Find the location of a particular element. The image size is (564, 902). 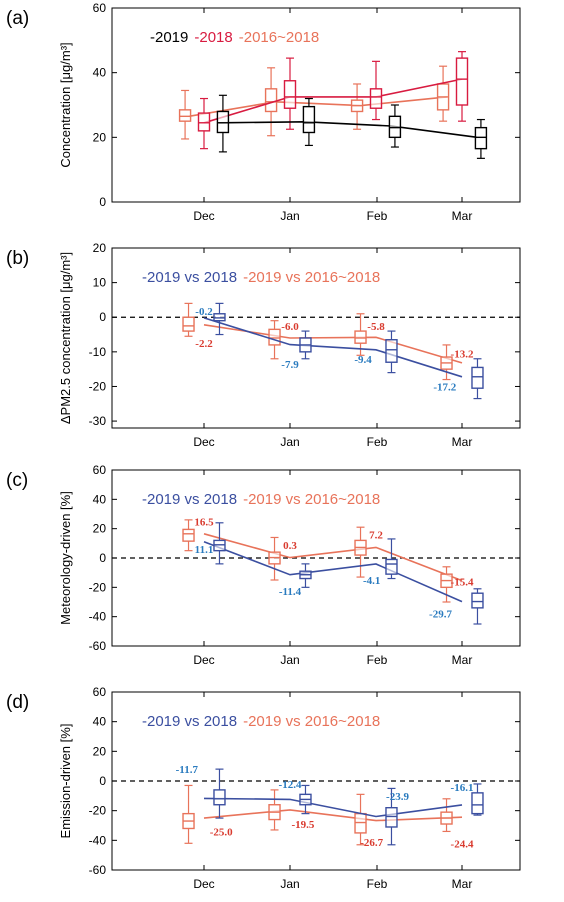

data-label: -2.2 is located at coordinates (204, 344).